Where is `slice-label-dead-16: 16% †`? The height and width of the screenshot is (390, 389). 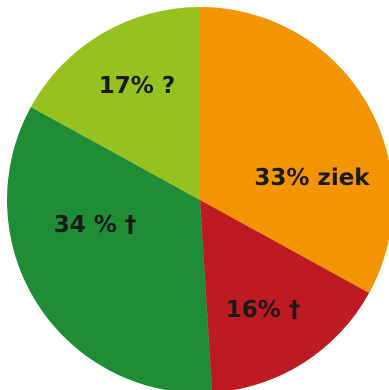 slice-label-dead-16: 16% † is located at coordinates (263, 310).